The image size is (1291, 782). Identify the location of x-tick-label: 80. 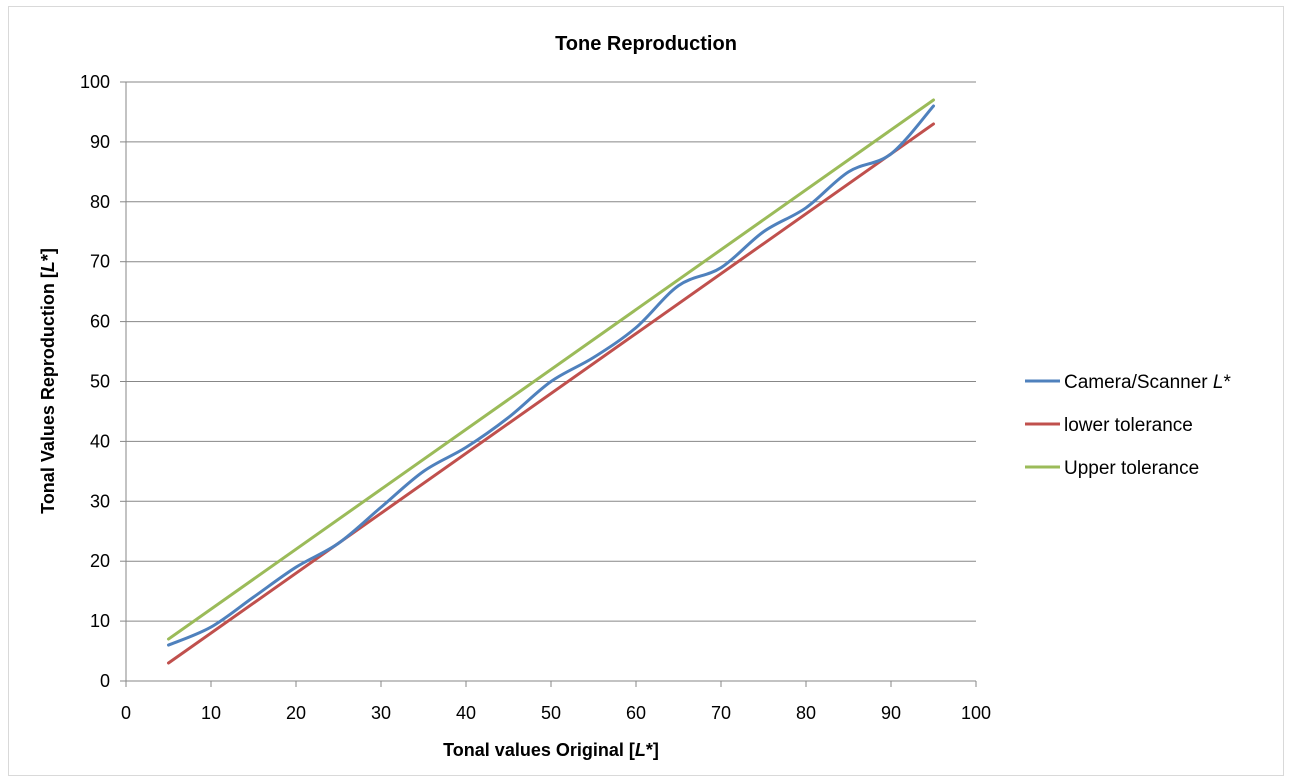
(806, 713).